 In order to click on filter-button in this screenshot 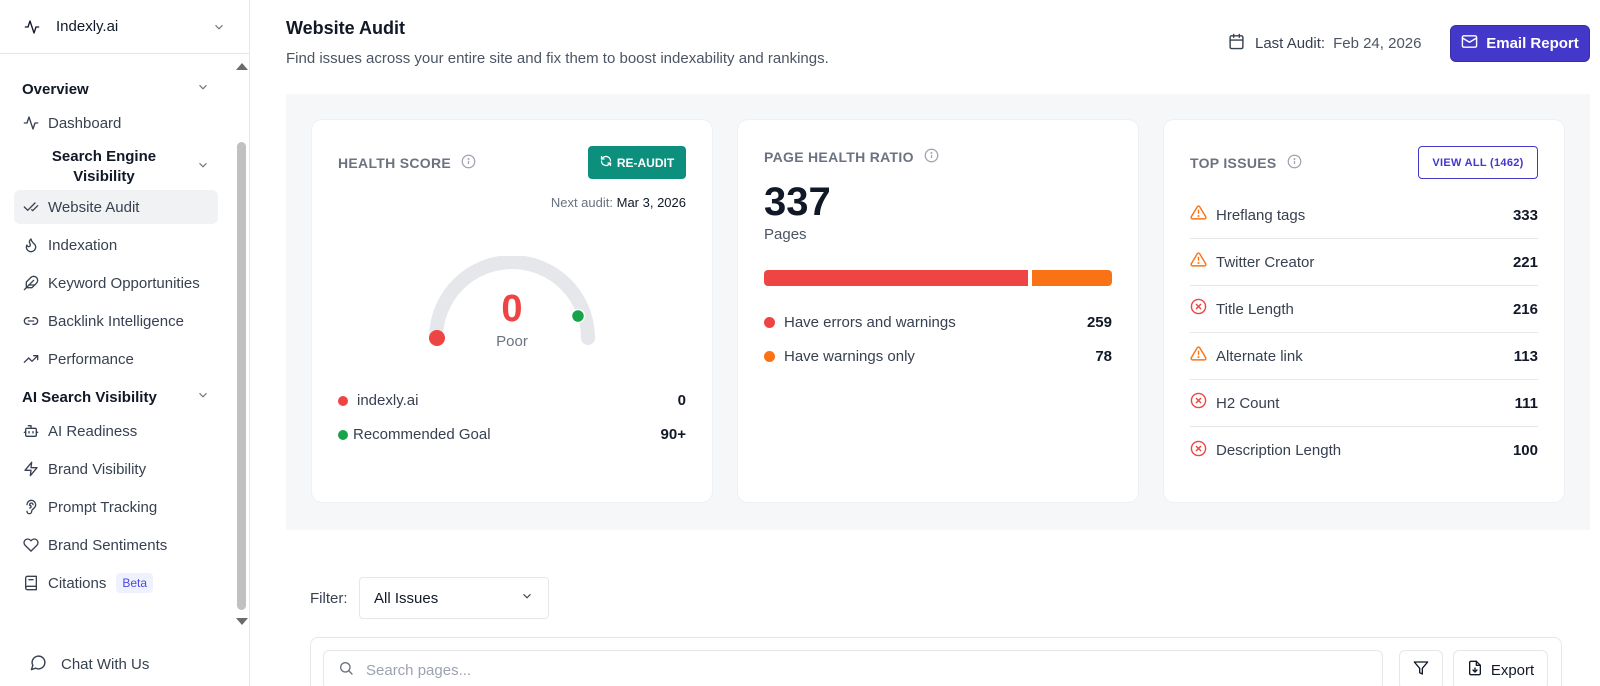, I will do `click(1421, 668)`.